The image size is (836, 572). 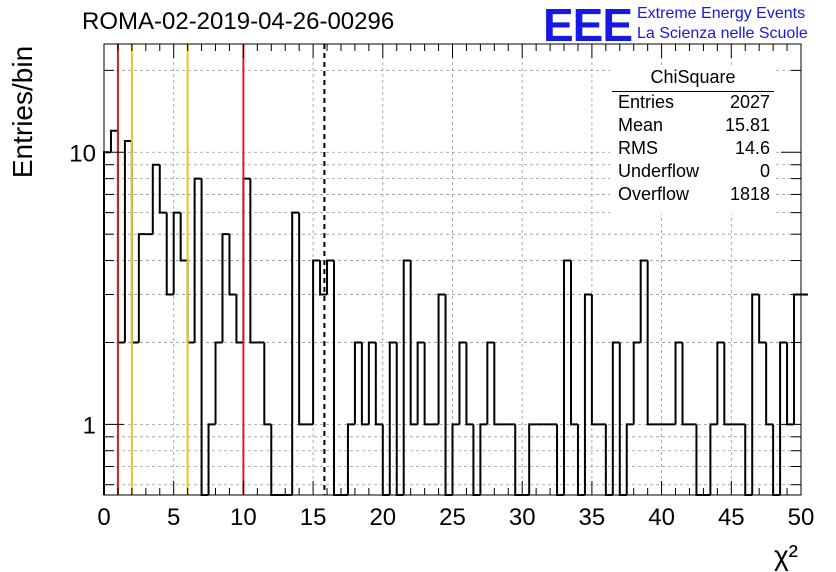 I want to click on stats-value: 15.81, so click(x=747, y=125).